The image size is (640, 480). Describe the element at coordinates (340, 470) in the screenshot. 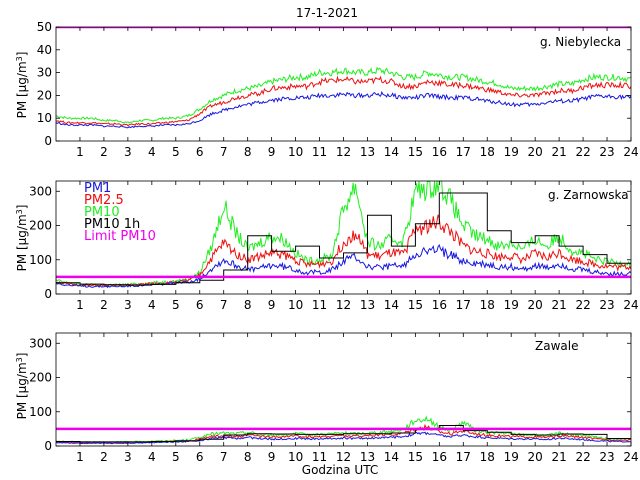

I see `x-axis-label: Godzina UTC` at that location.